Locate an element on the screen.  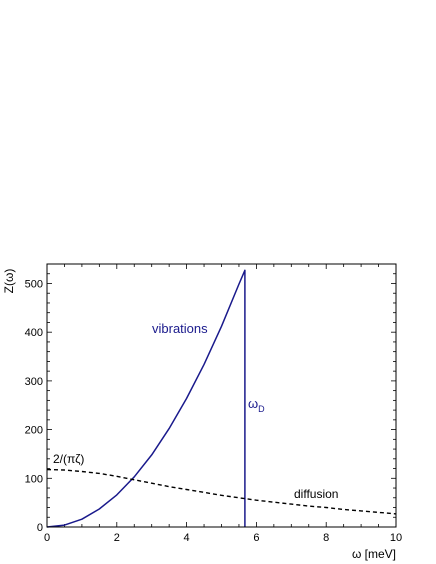
omega-d-subscript: D is located at coordinates (261, 409).